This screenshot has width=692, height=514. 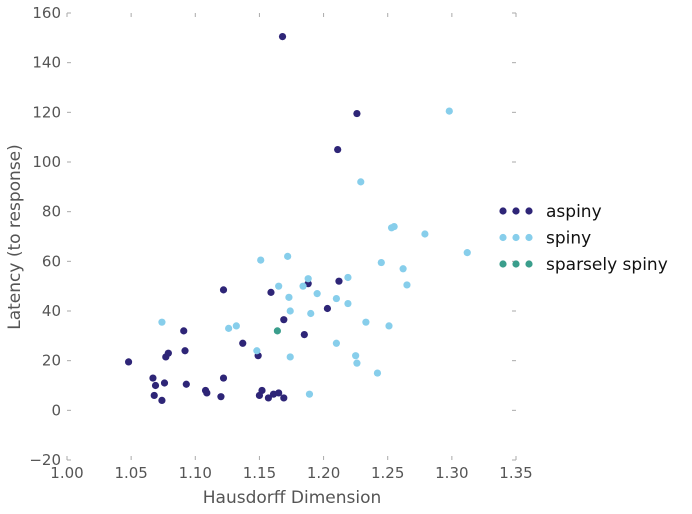 What do you see at coordinates (323, 473) in the screenshot?
I see `x-tick-label: 1.20` at bounding box center [323, 473].